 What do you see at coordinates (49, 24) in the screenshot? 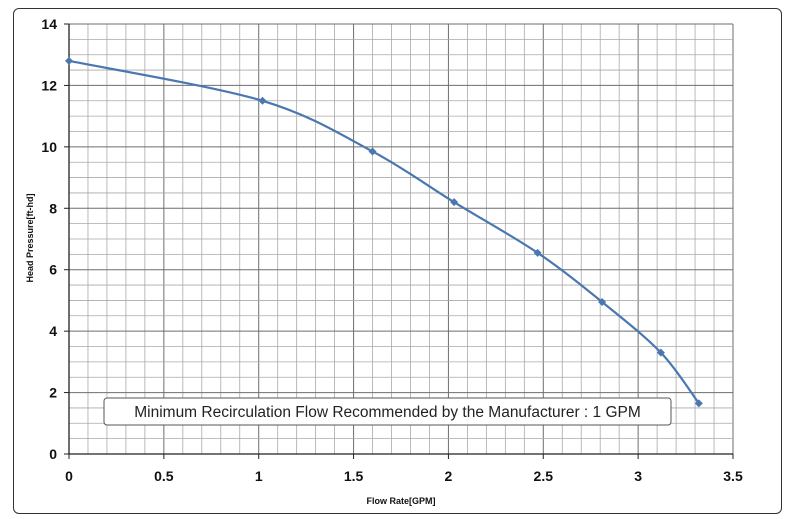
I see `y-tick-label: 14` at bounding box center [49, 24].